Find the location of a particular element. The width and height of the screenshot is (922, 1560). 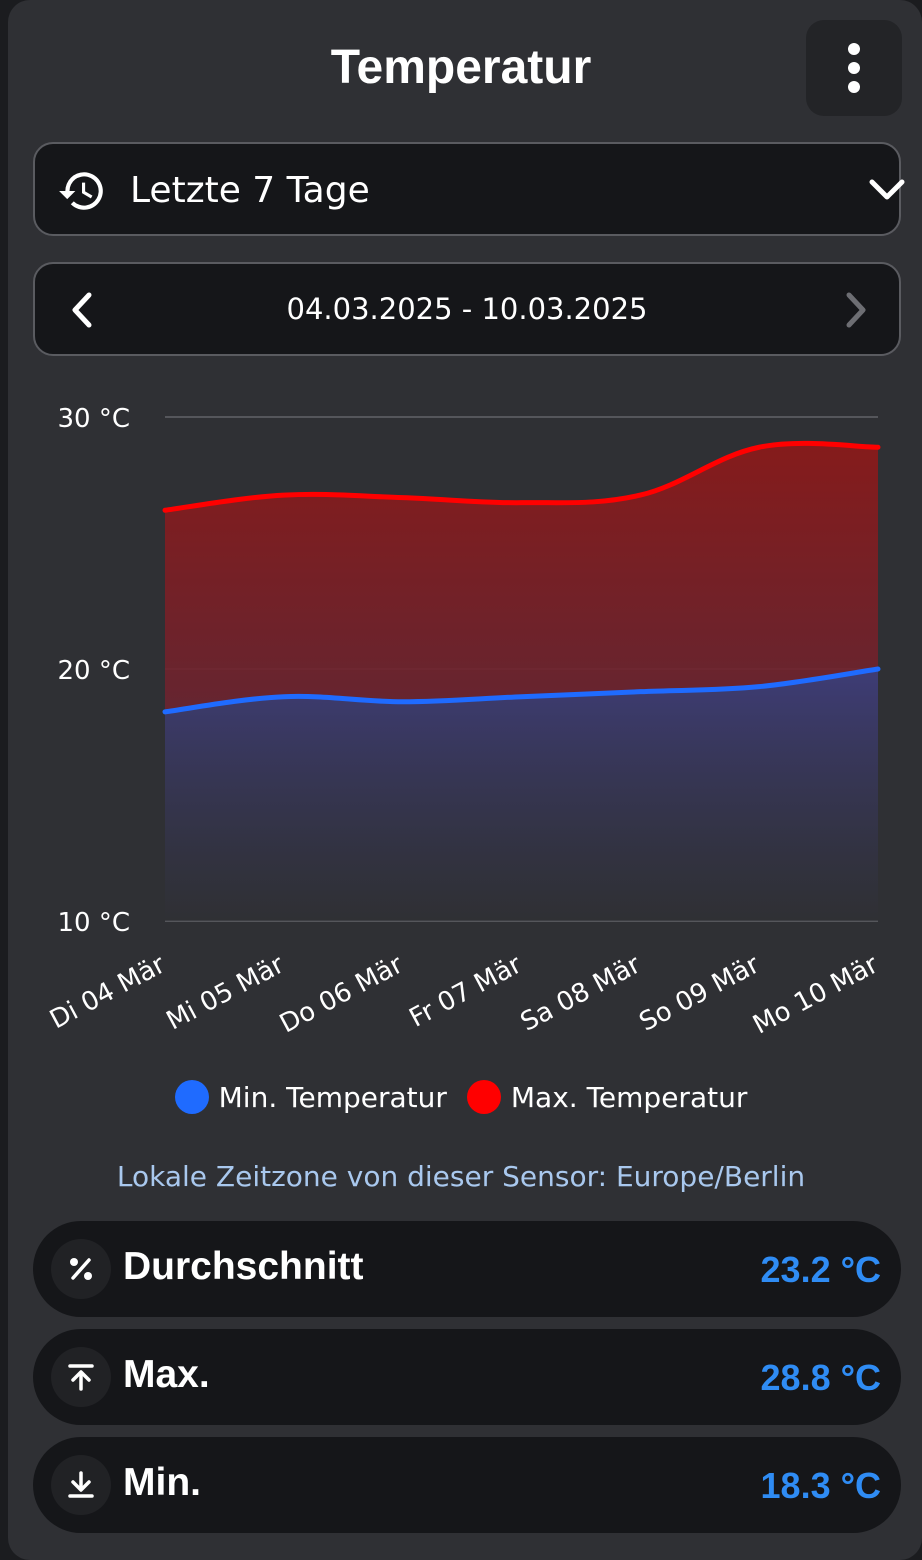

more-options-button is located at coordinates (854, 68).